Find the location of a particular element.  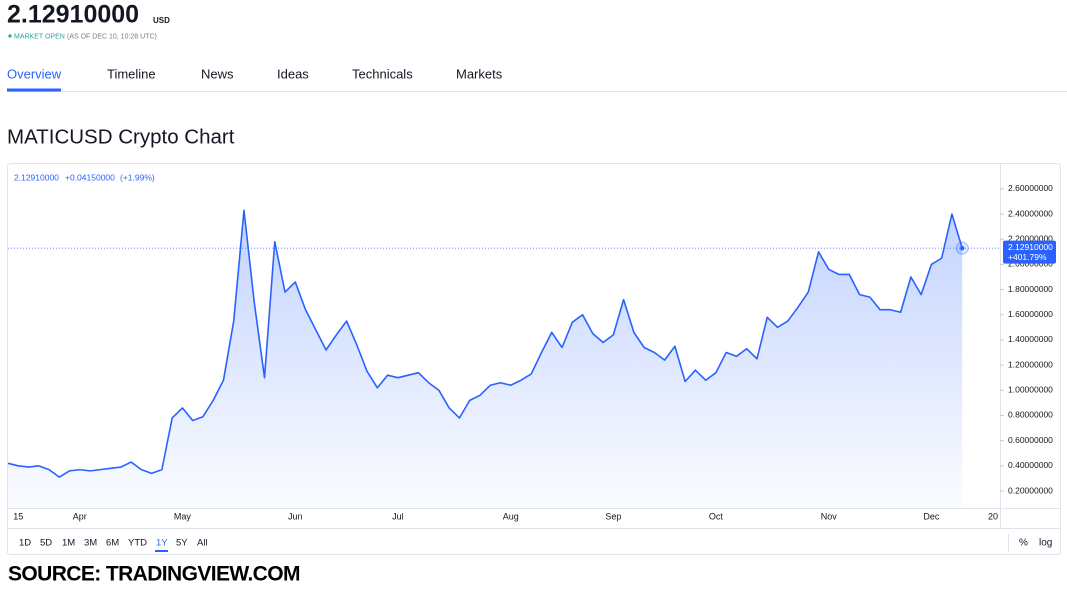

y-tick-label: 0.40000000 is located at coordinates (1030, 465).